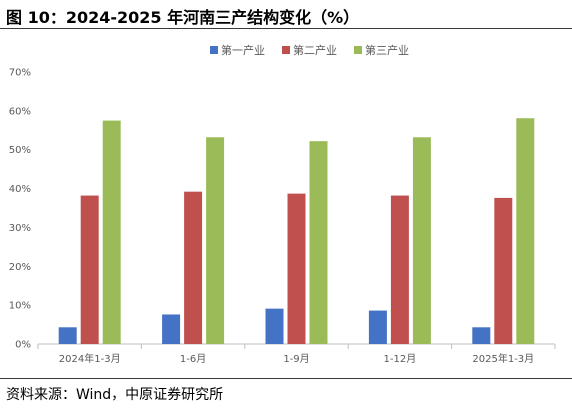 This screenshot has height=409, width=572. Describe the element at coordinates (315, 50) in the screenshot. I see `legend-label-2: 第二产业` at that location.